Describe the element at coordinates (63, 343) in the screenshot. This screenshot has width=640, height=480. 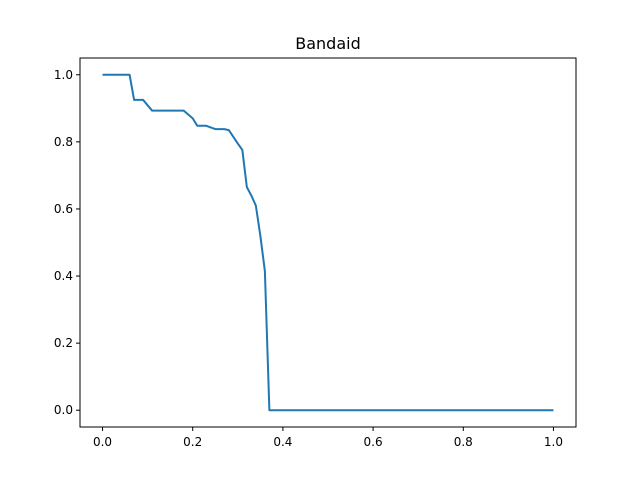
I see `y-tick-label: 0.2` at that location.